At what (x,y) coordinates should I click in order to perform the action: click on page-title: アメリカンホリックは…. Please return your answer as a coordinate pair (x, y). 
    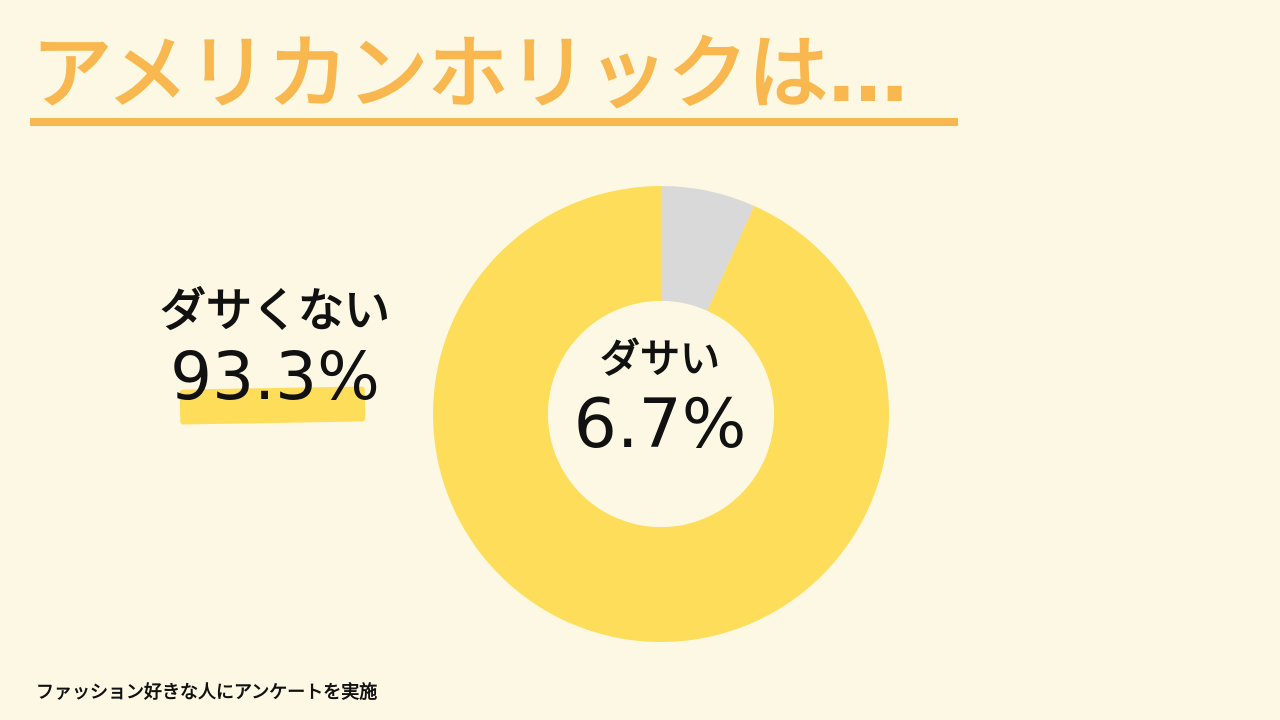
    Looking at the image, I should click on (470, 73).